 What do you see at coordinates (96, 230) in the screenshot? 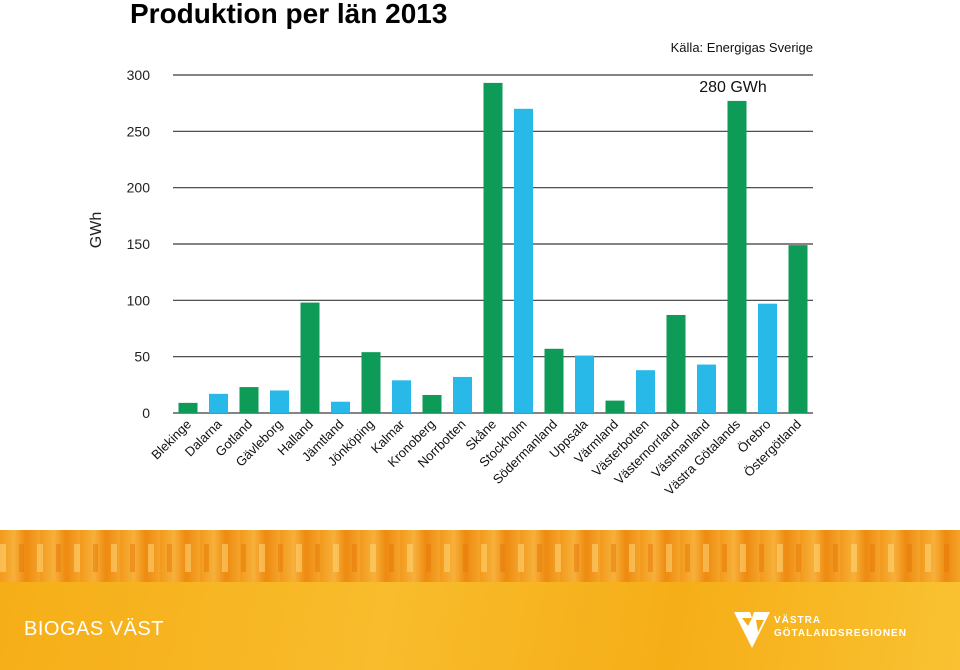
I see `y-axis-label: GWh` at bounding box center [96, 230].